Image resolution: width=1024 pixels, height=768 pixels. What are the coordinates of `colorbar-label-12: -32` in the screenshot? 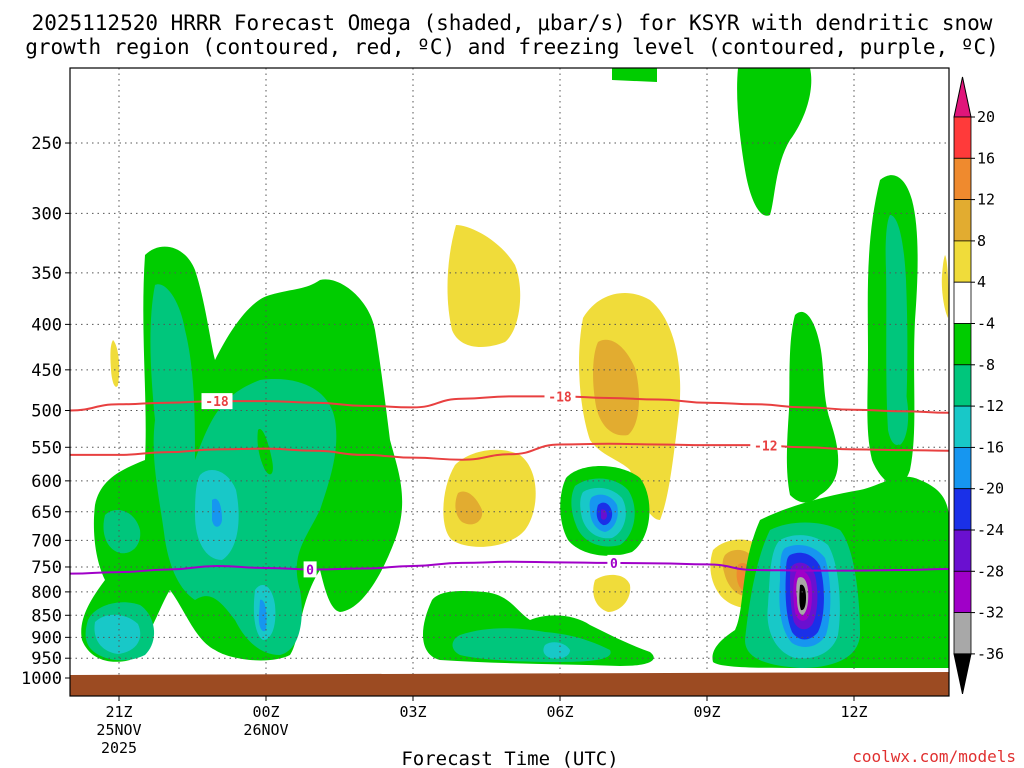 It's located at (990, 613).